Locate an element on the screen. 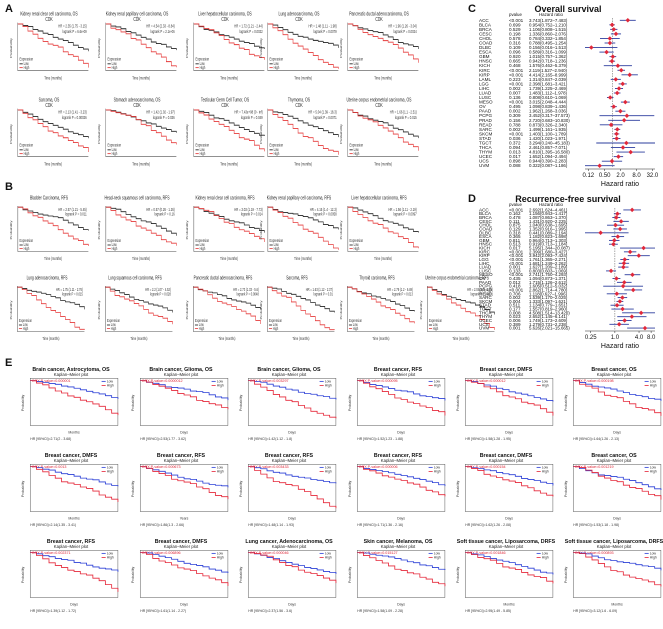  forest-row-hr-text: 0.589(0.316–1.099) is located at coordinates (548, 52).